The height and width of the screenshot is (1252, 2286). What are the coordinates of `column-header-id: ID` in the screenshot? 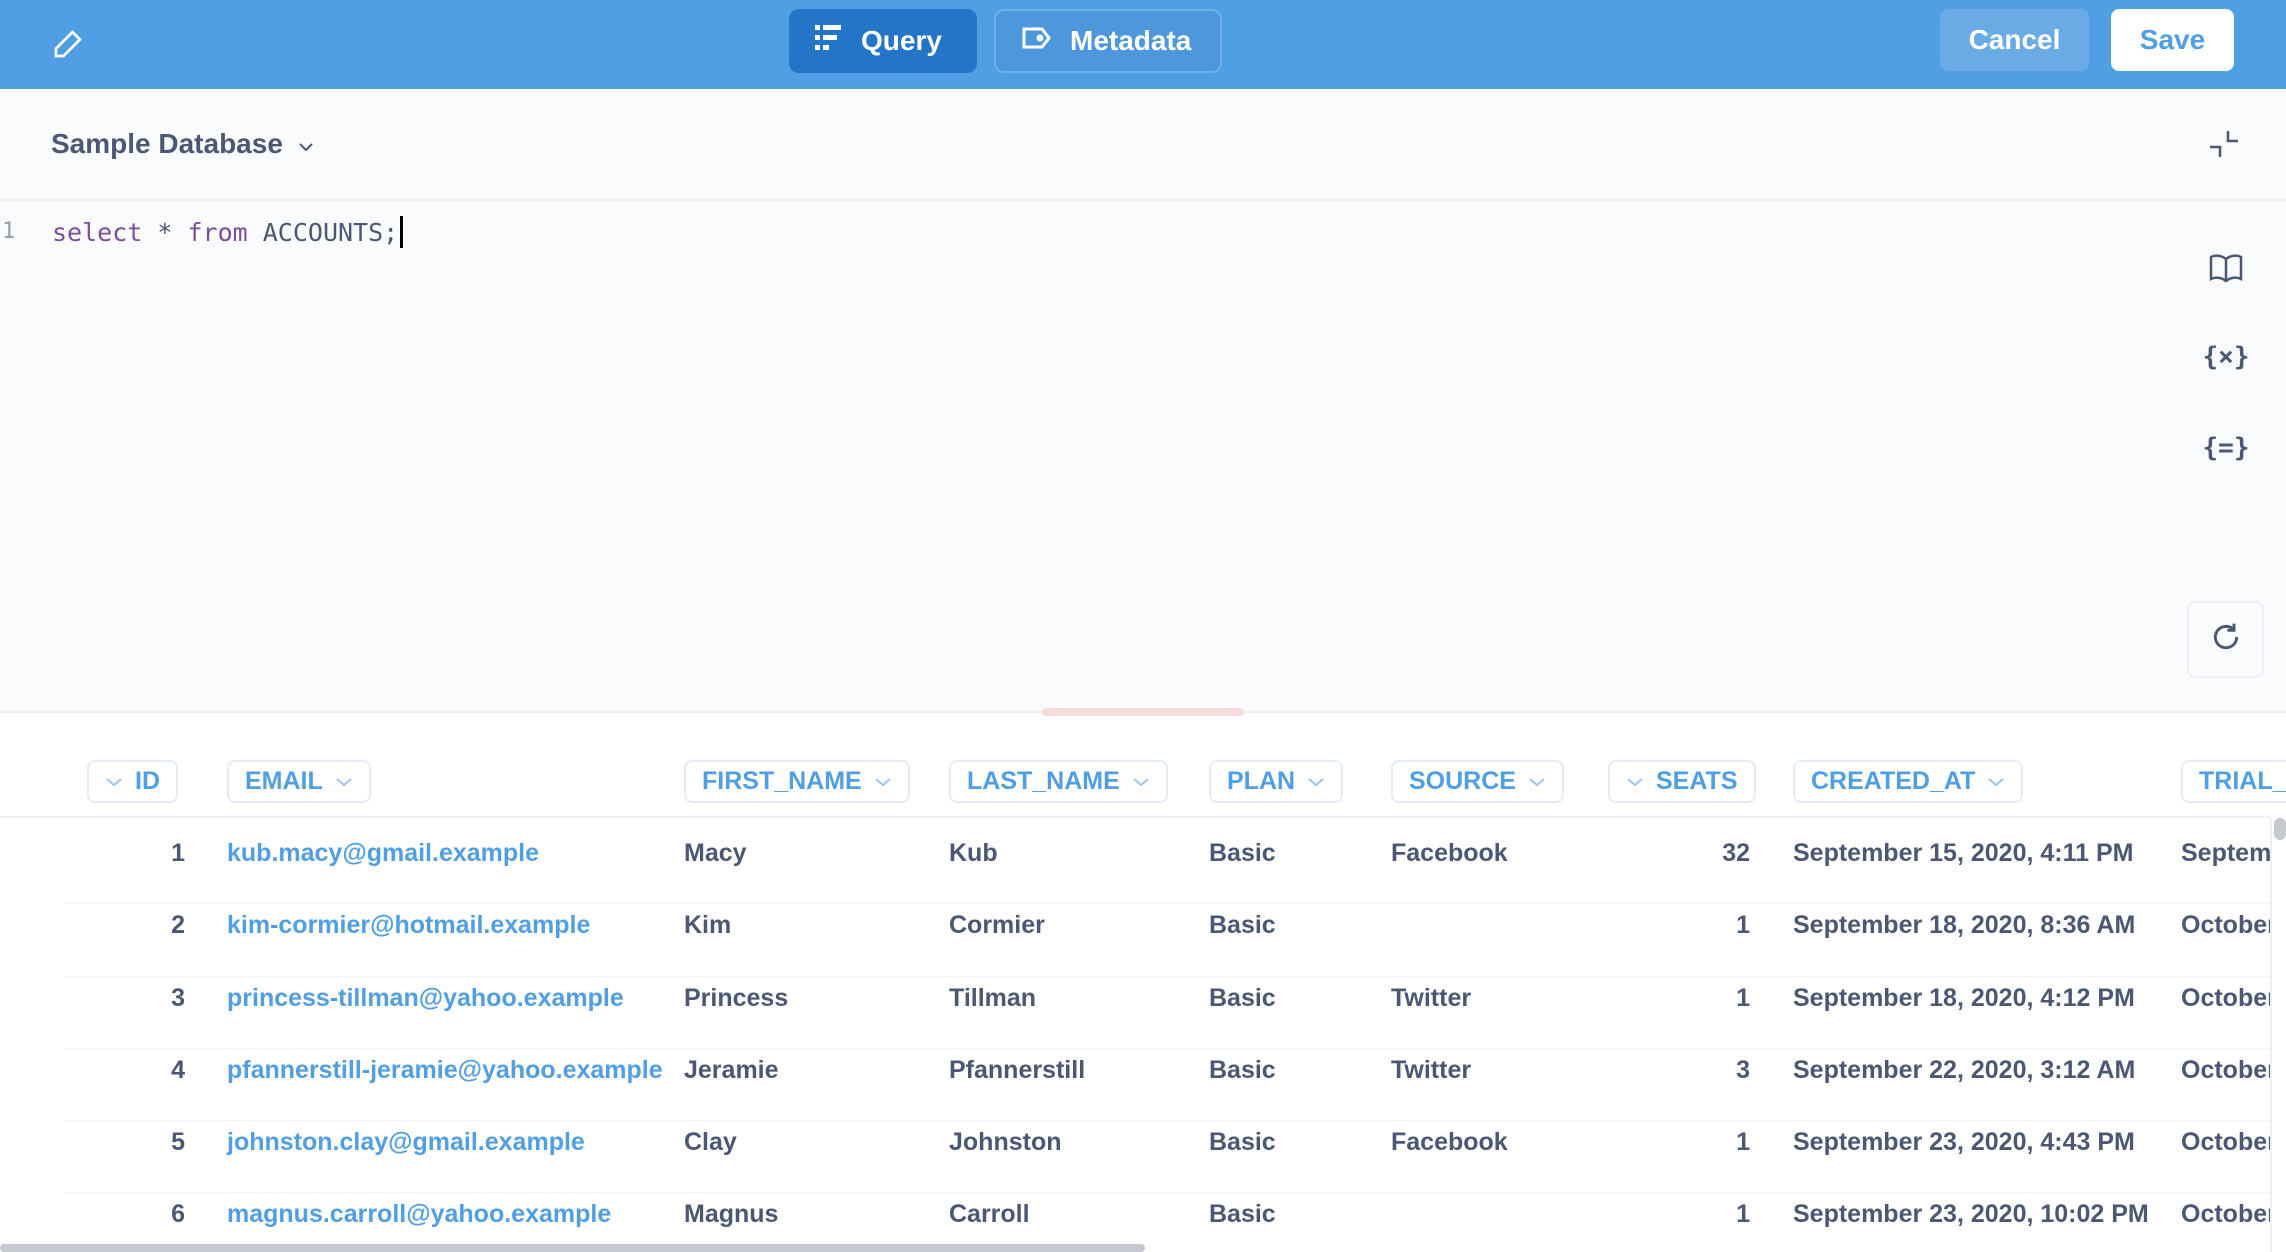 It's located at (132, 781).